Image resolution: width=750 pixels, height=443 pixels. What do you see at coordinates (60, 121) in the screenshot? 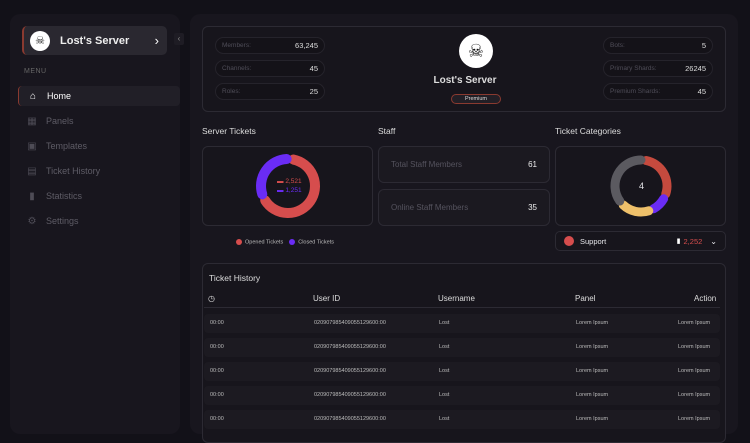
I see `sidebar-item-label: Panels` at bounding box center [60, 121].